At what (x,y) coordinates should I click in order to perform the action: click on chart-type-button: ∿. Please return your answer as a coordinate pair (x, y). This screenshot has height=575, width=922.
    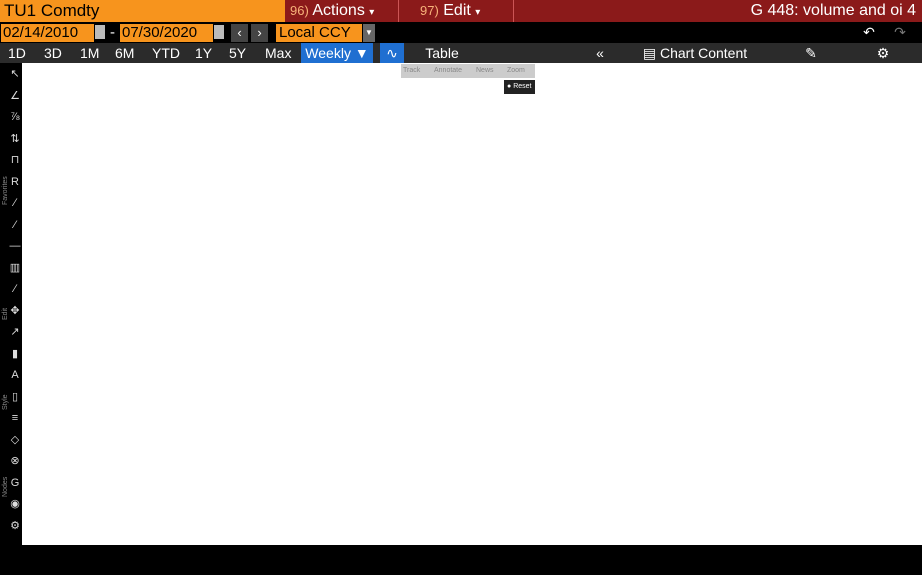
    Looking at the image, I should click on (392, 53).